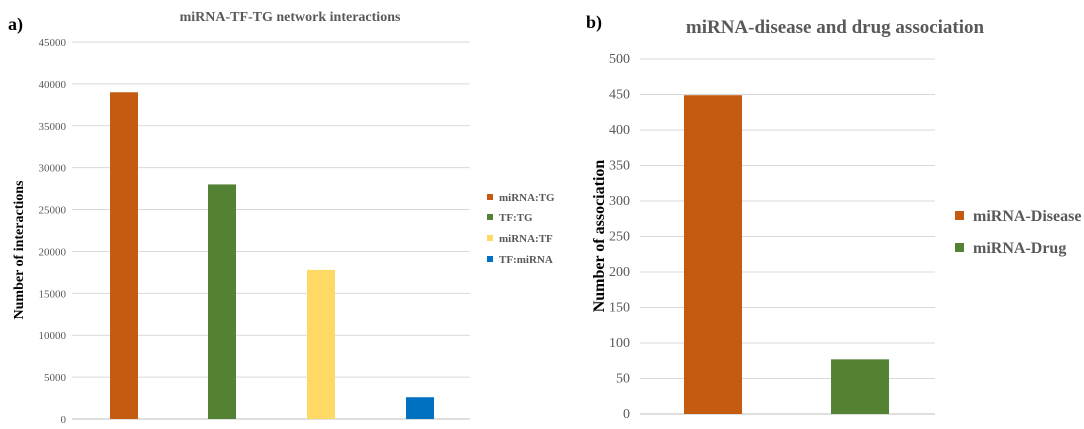 The height and width of the screenshot is (429, 1084). I want to click on legend-entry: TF:miRNA, so click(526, 260).